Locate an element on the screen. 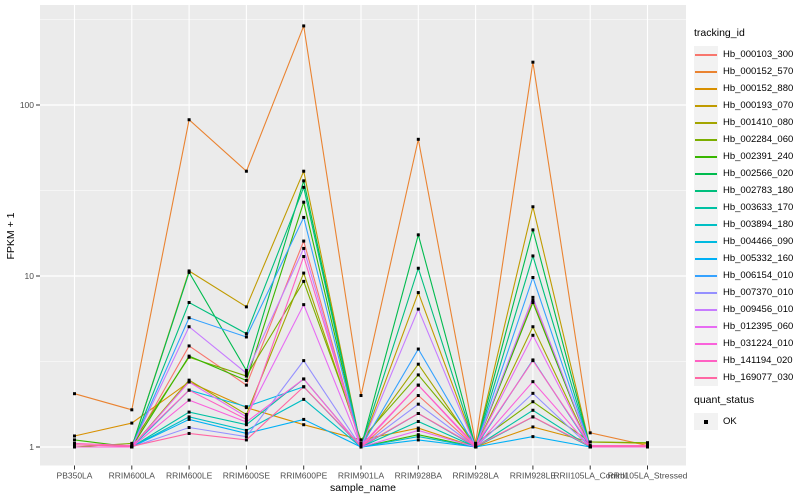 This screenshot has width=800, height=500. legend-entry: Hb_141194_020 is located at coordinates (746, 360).